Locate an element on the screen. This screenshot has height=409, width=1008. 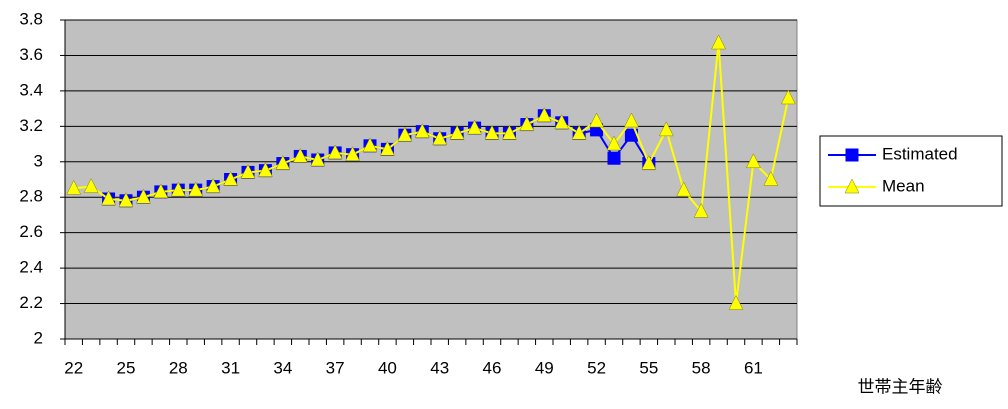
x-tick-label: 52 is located at coordinates (596, 367).